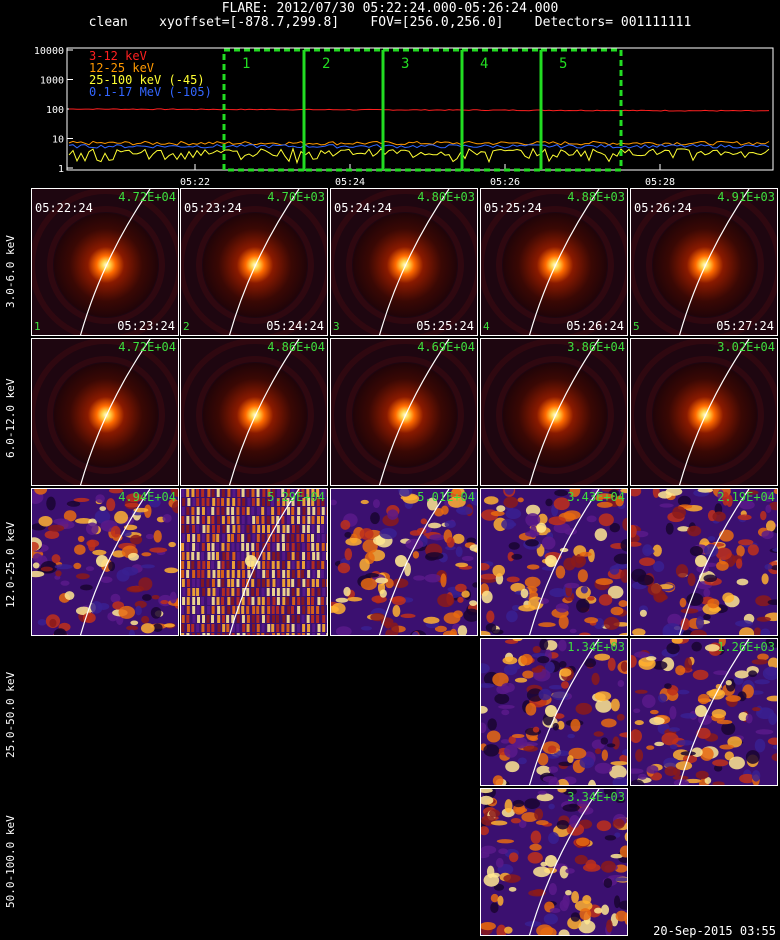 The width and height of the screenshot is (780, 940). Describe the element at coordinates (746, 197) in the screenshot. I see `peak-flux-label: 4.91E+03` at that location.